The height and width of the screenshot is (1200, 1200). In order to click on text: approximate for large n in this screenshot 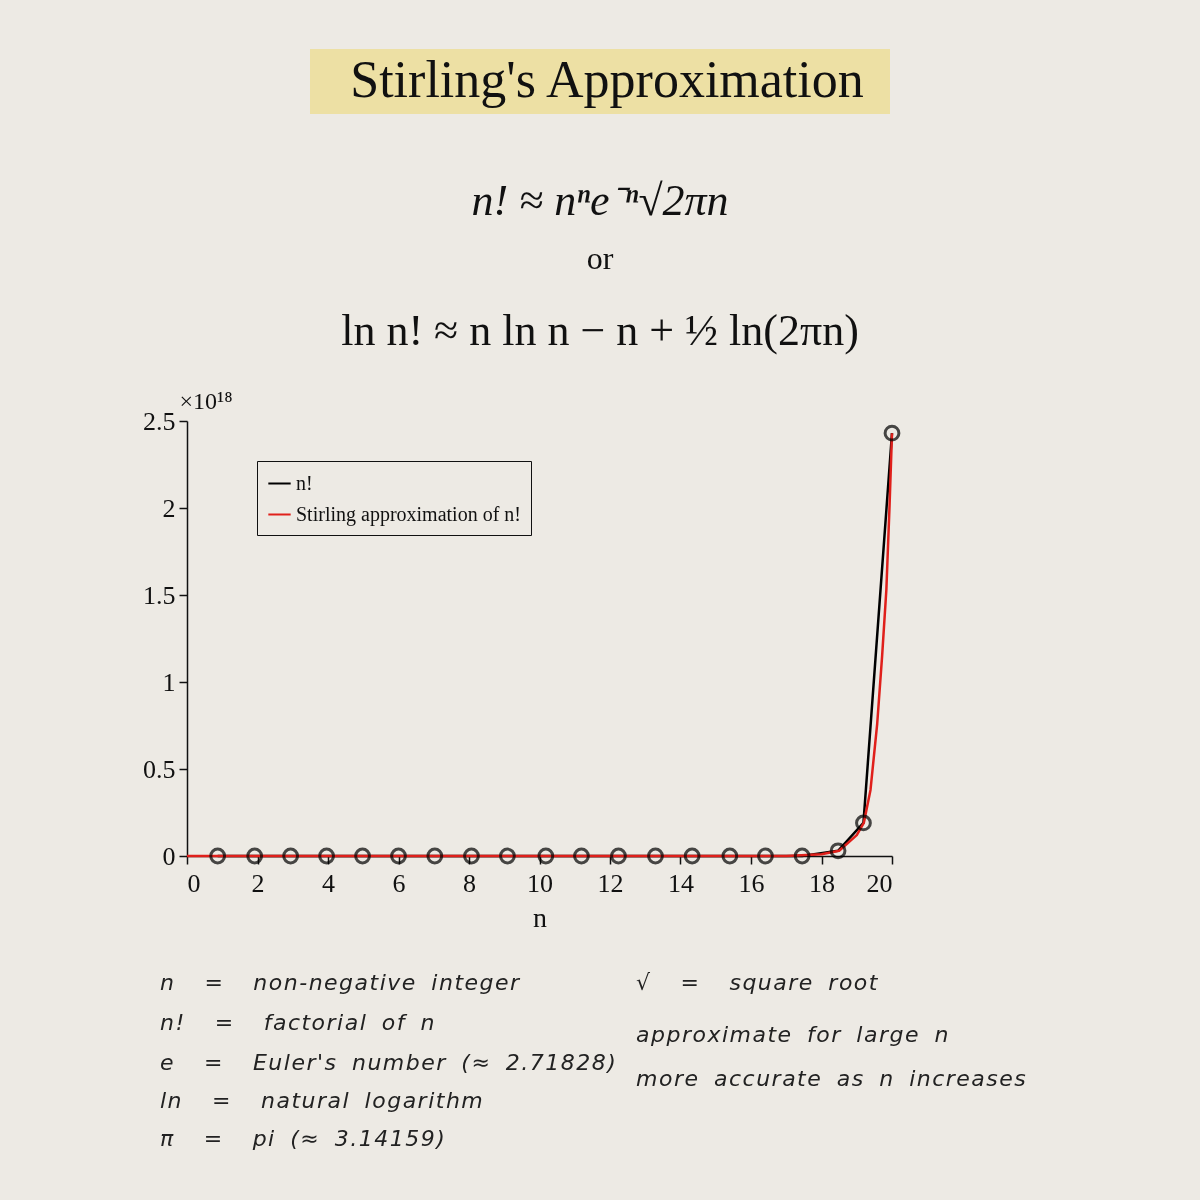, I will do `click(793, 1034)`.